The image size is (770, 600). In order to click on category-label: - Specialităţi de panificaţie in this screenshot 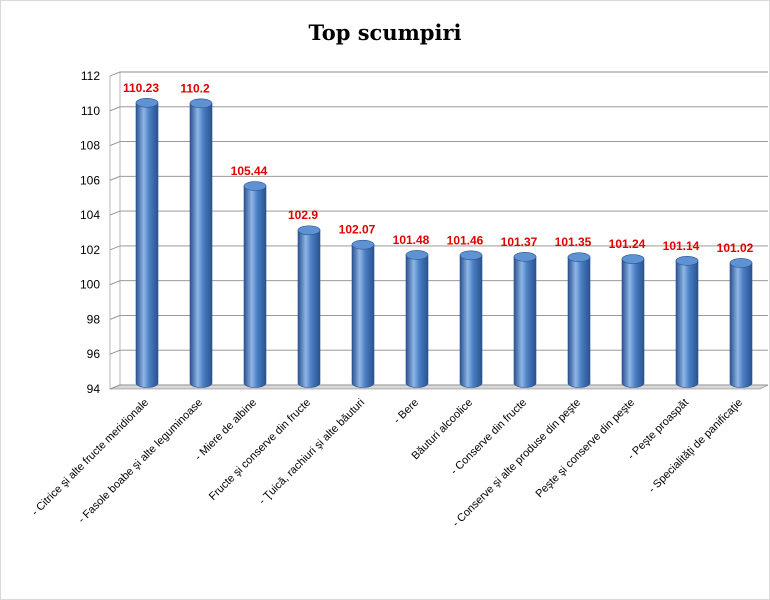, I will do `click(695, 446)`.